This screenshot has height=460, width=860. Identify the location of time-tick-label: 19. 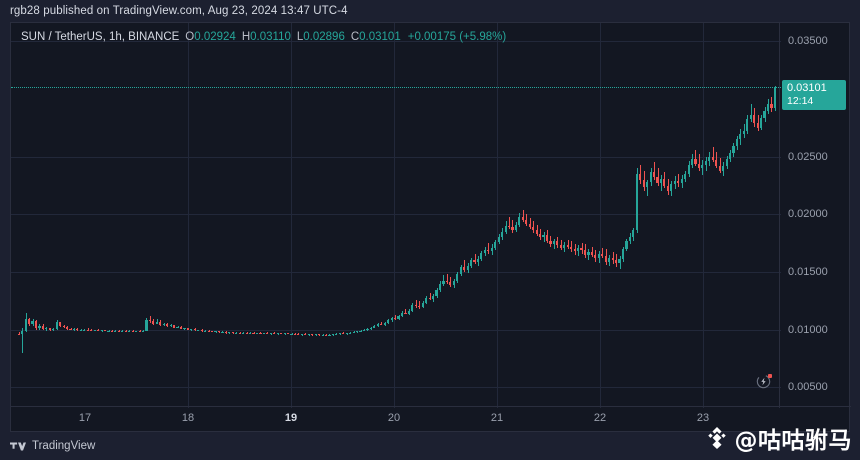
(291, 418).